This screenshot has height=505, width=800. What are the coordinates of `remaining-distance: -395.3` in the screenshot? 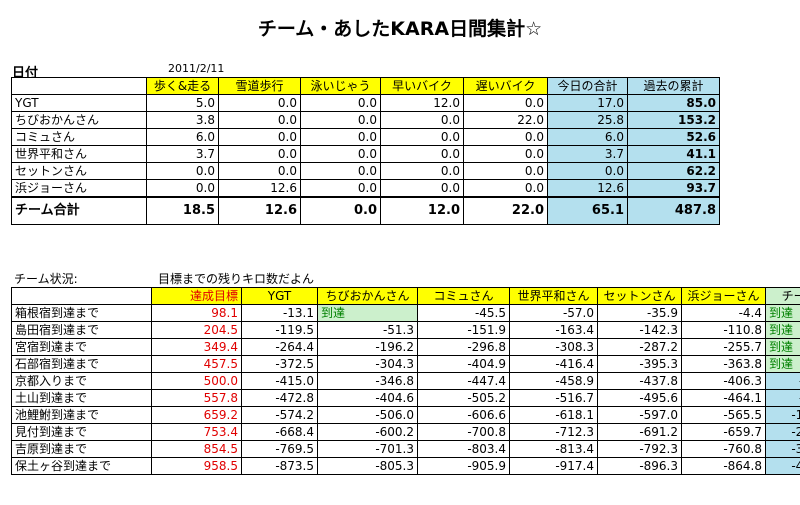 It's located at (639, 364).